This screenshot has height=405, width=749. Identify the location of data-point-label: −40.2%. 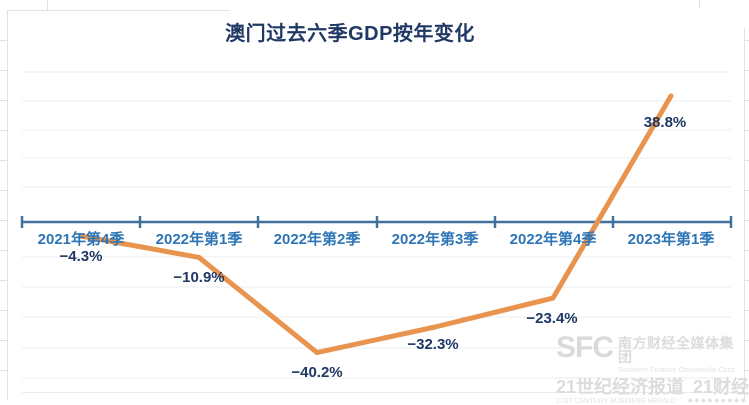
(317, 372).